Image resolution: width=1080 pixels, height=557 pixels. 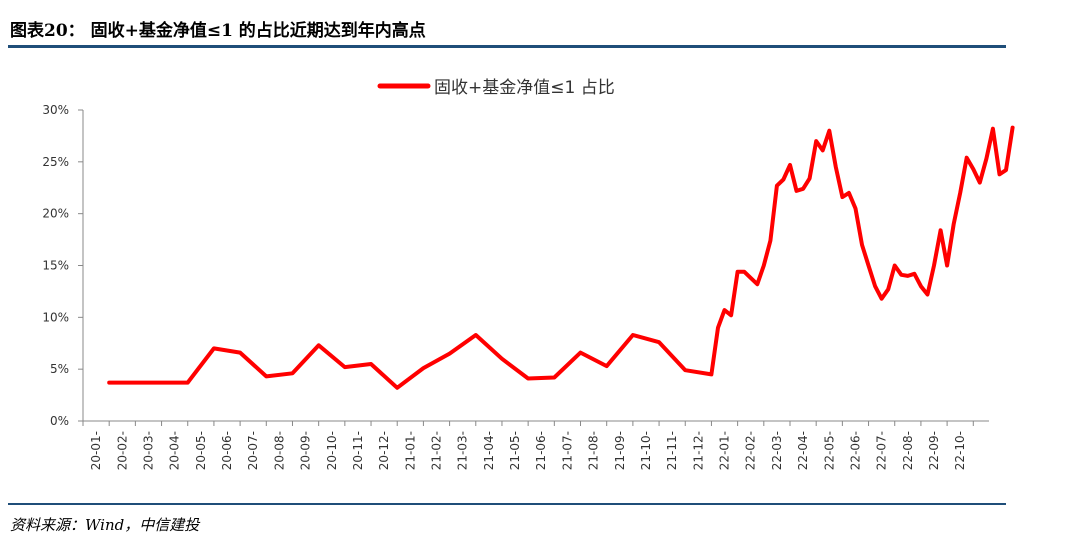 What do you see at coordinates (332, 450) in the screenshot?
I see `x-tick-label: 20-10-` at bounding box center [332, 450].